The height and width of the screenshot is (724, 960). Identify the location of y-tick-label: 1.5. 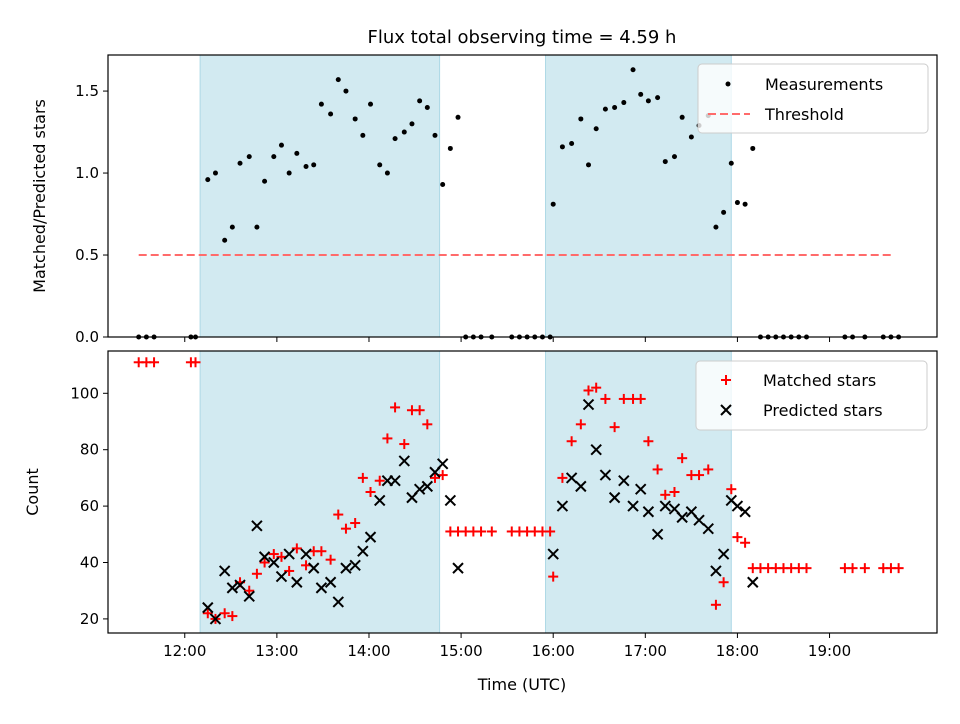
(87, 91).